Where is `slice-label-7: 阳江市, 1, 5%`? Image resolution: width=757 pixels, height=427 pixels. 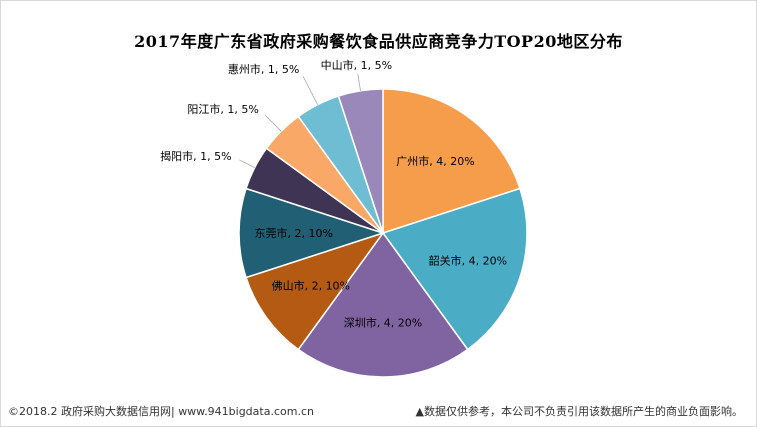
slice-label-7: 阳江市, 1, 5% is located at coordinates (222, 109).